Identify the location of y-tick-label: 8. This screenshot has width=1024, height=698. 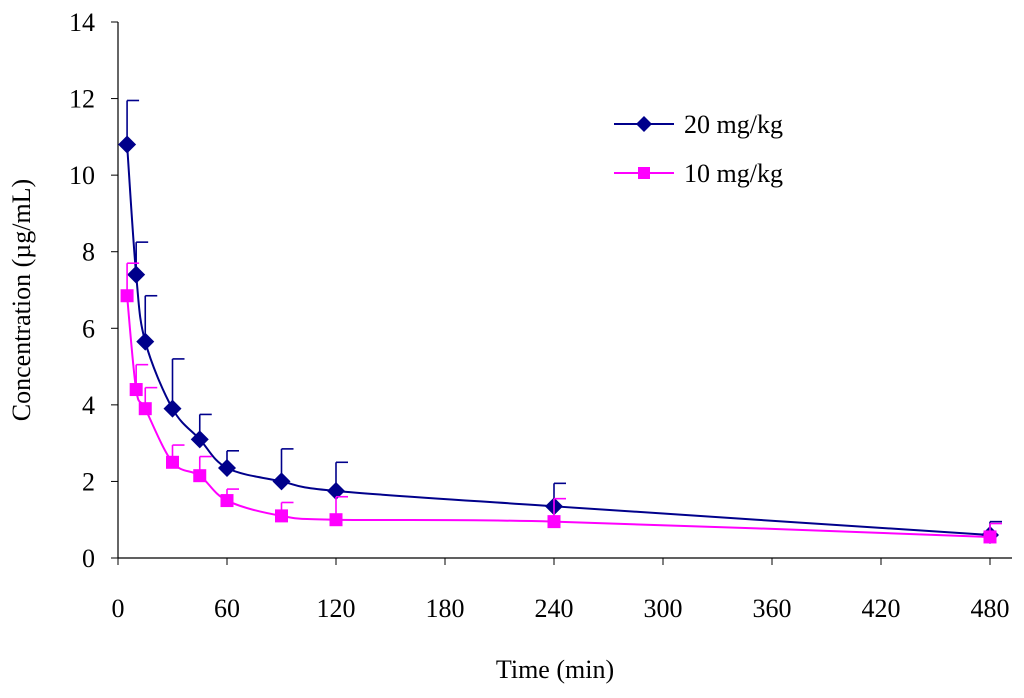
(88, 252).